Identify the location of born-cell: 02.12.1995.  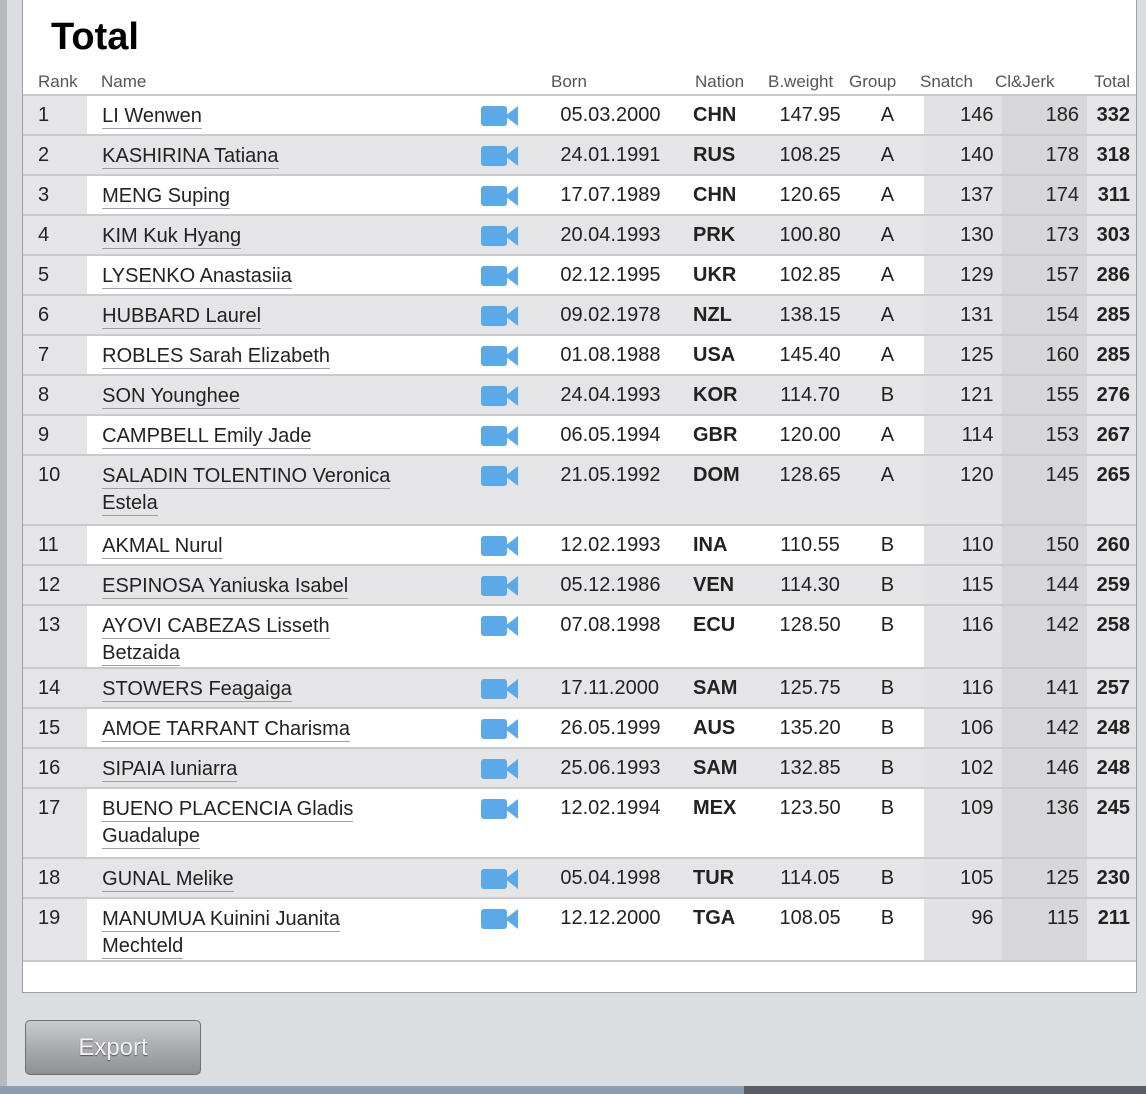
(619, 274).